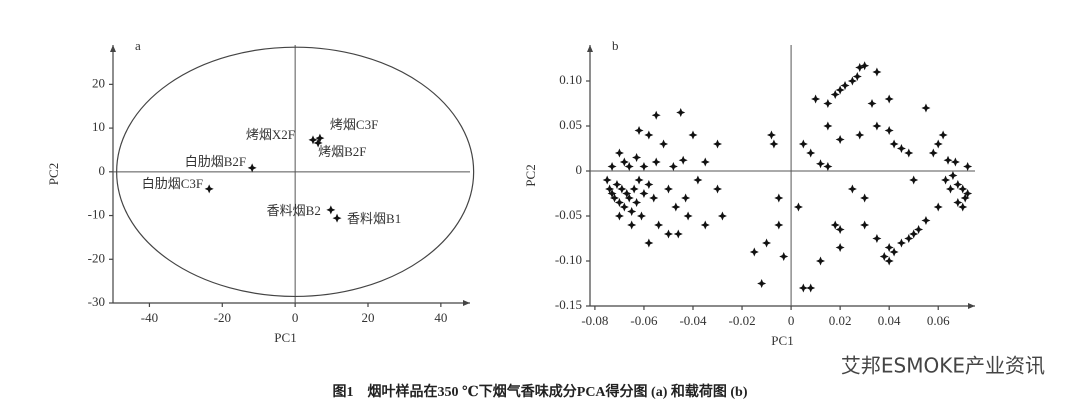 Image resolution: width=1080 pixels, height=413 pixels. What do you see at coordinates (172, 183) in the screenshot?
I see `point-label: 白肋烟C3F` at bounding box center [172, 183].